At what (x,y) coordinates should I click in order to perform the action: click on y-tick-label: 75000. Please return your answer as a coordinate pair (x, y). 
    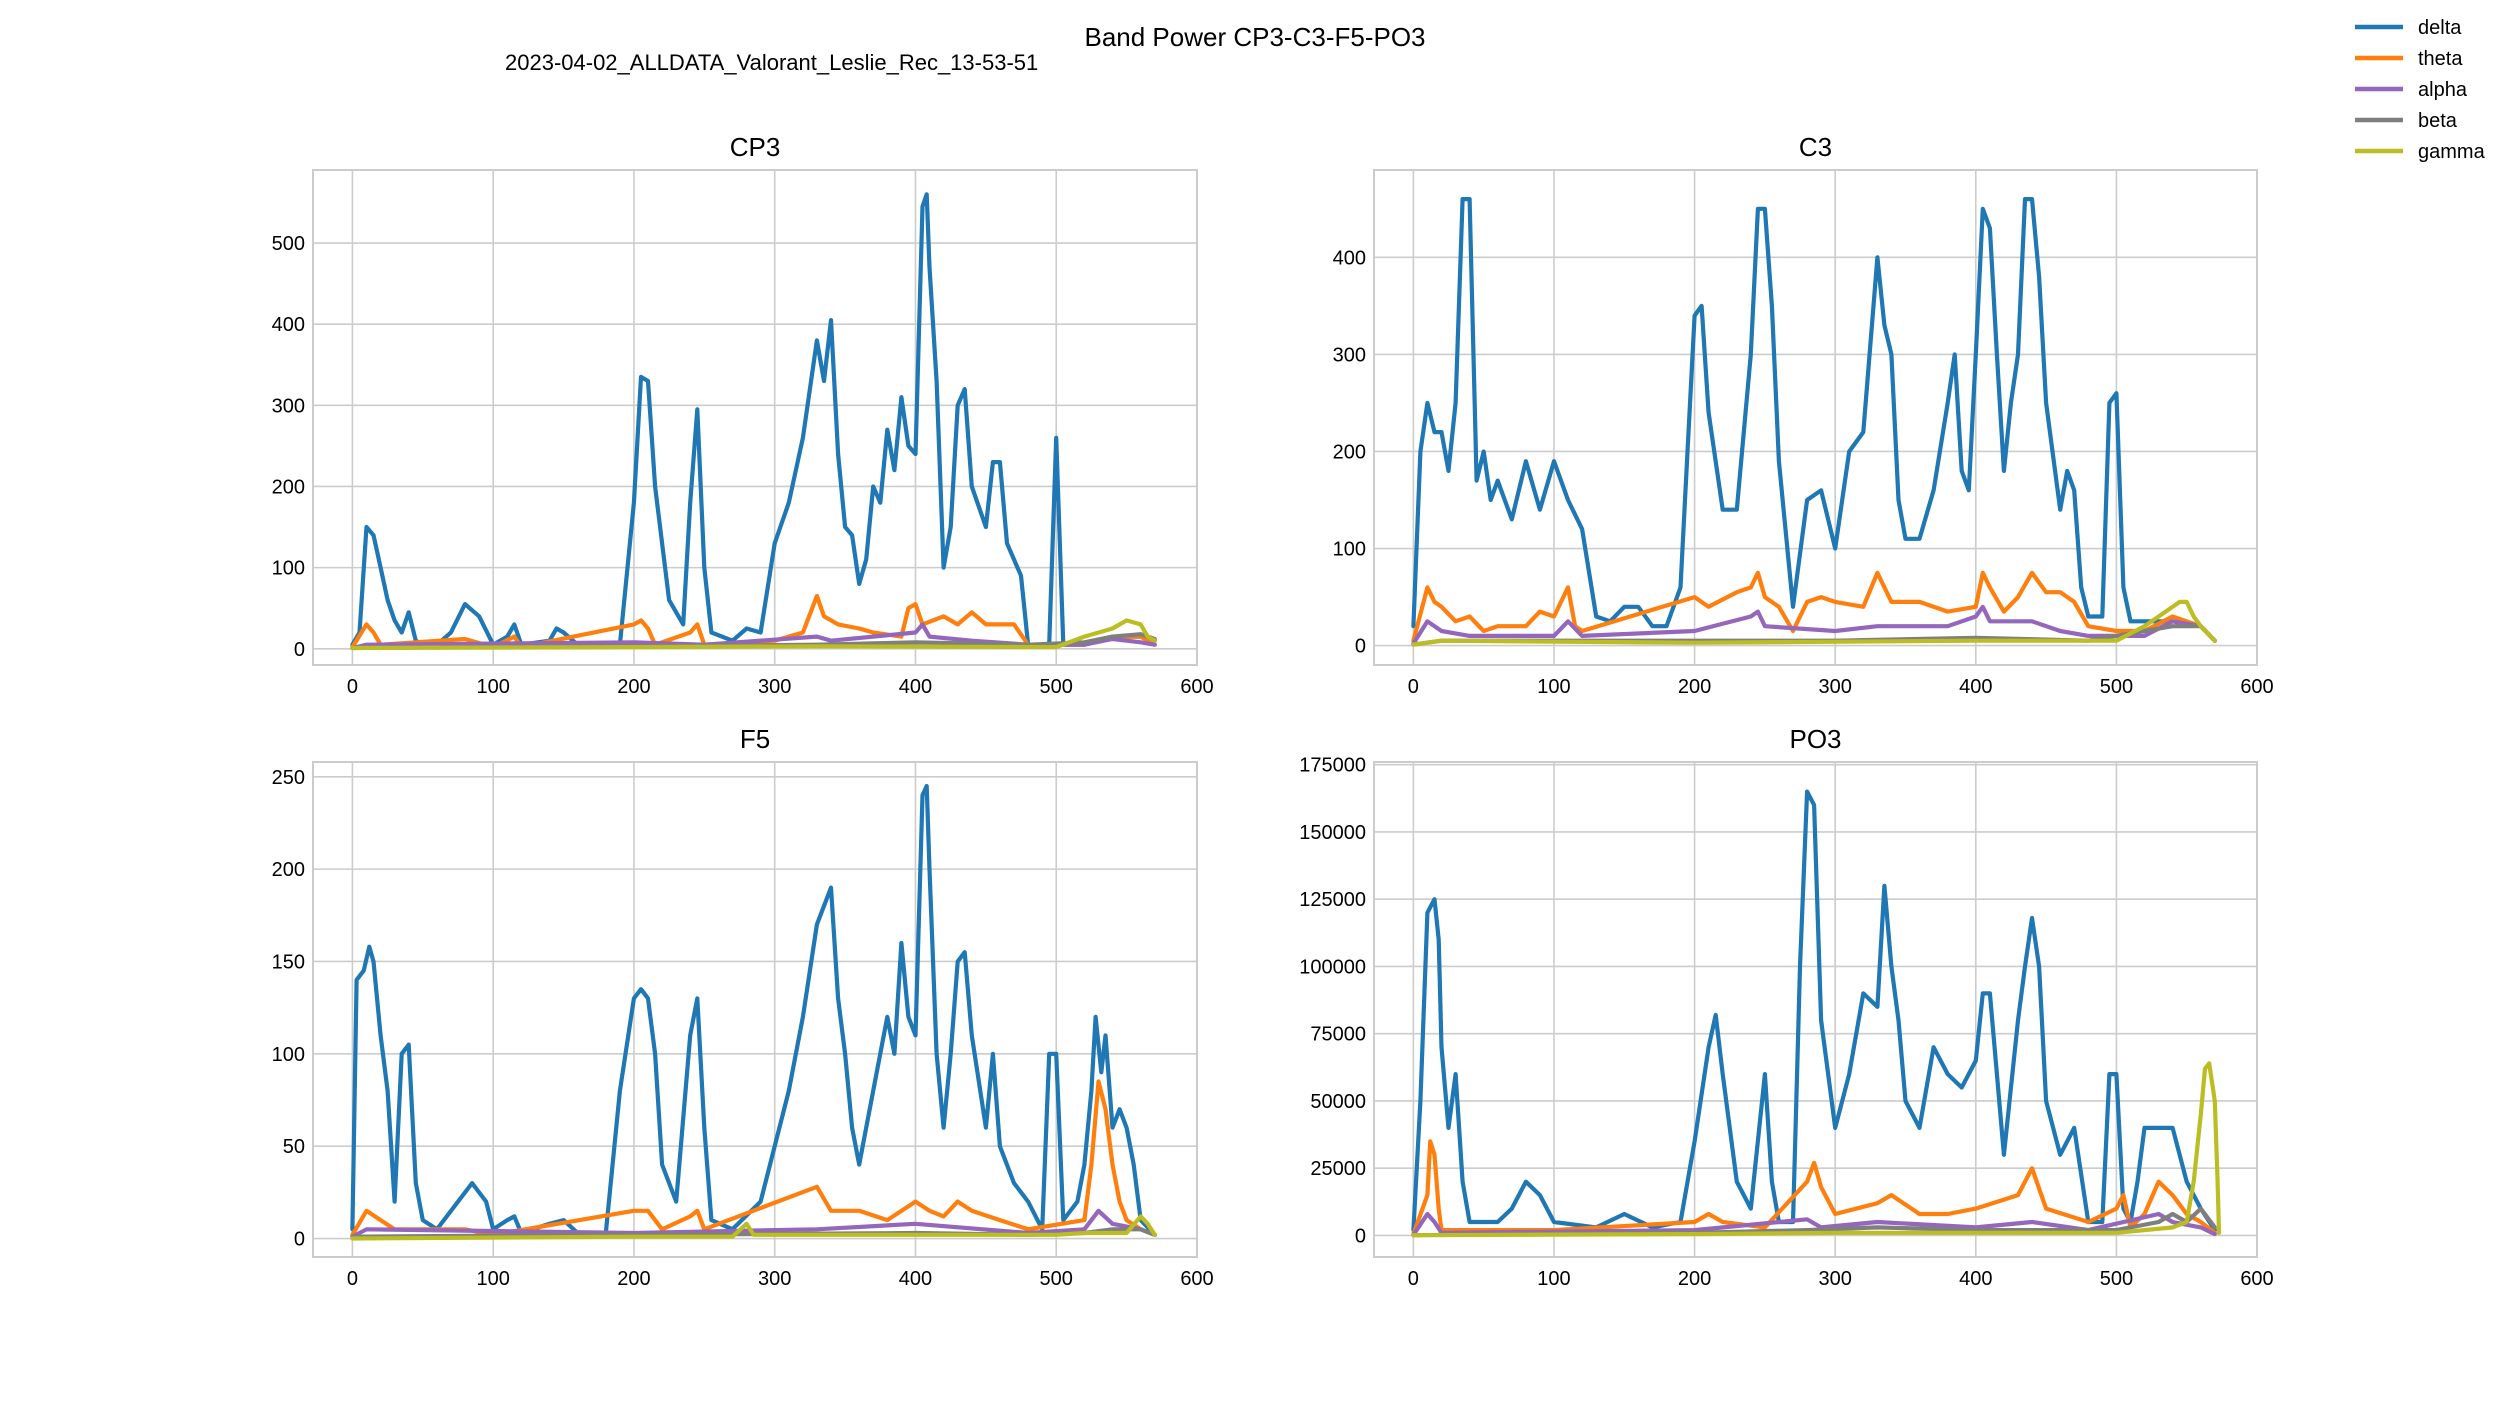
    Looking at the image, I should click on (1338, 1035).